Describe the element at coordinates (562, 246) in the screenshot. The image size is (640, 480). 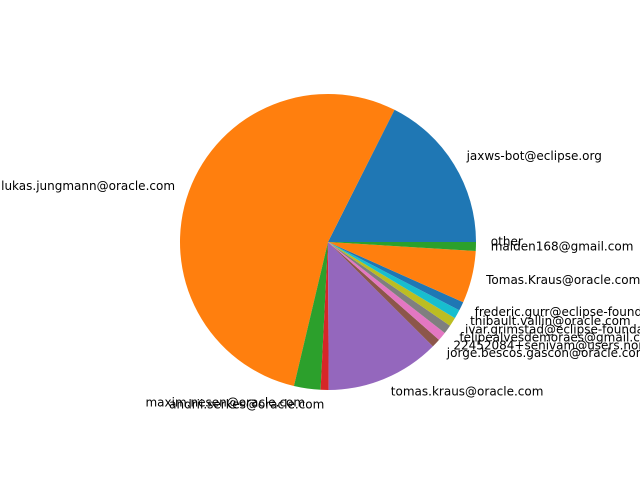
I see `pie-label-malden168-gmail-com: malden168@gmail.com` at that location.